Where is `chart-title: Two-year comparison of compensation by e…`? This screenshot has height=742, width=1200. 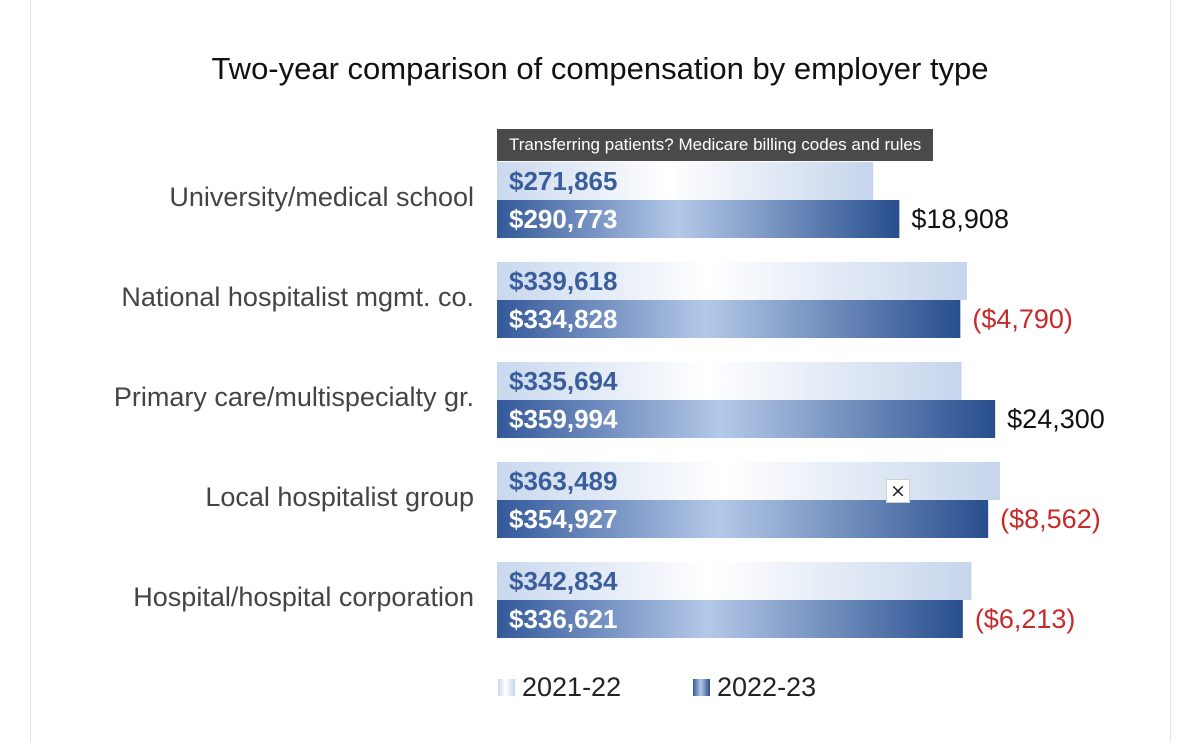
chart-title: Two-year comparison of compensation by e… is located at coordinates (599, 68).